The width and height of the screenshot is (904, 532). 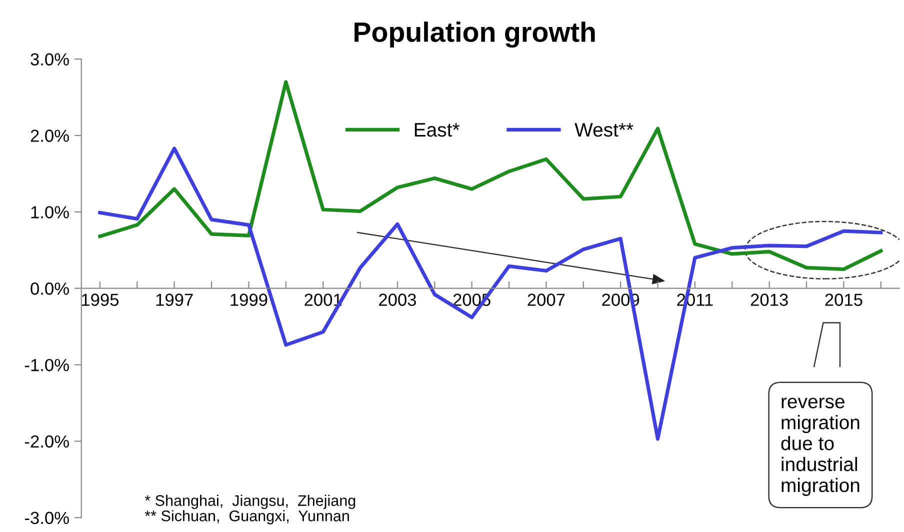 I want to click on annotation: * Shanghai, Jiangsu, Zhejiang ** Sichuan, Guangxi, Yunnan, so click(x=250, y=509).